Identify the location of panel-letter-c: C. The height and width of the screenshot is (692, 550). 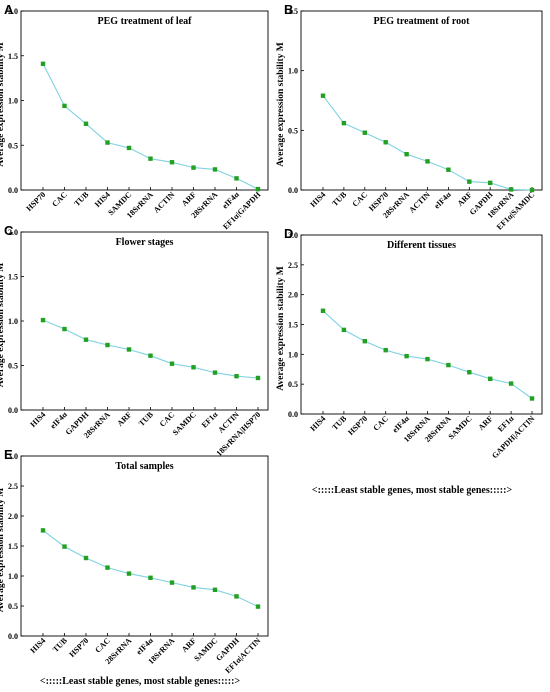
(9, 230).